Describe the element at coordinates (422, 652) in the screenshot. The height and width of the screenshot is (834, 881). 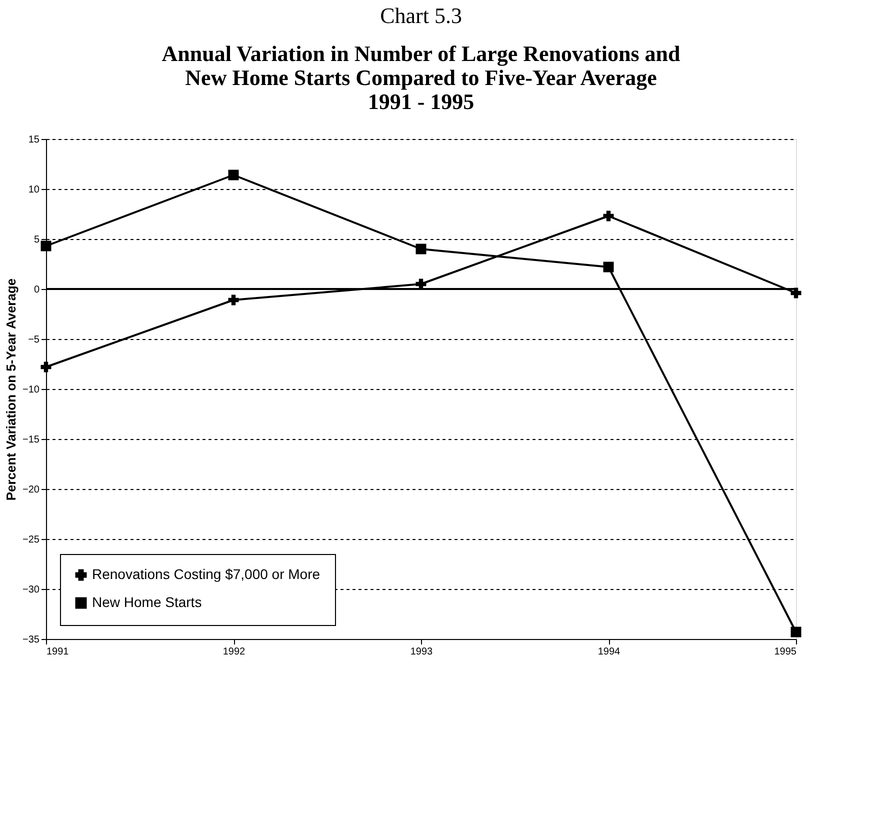
I see `x-tick-label: 1993` at that location.